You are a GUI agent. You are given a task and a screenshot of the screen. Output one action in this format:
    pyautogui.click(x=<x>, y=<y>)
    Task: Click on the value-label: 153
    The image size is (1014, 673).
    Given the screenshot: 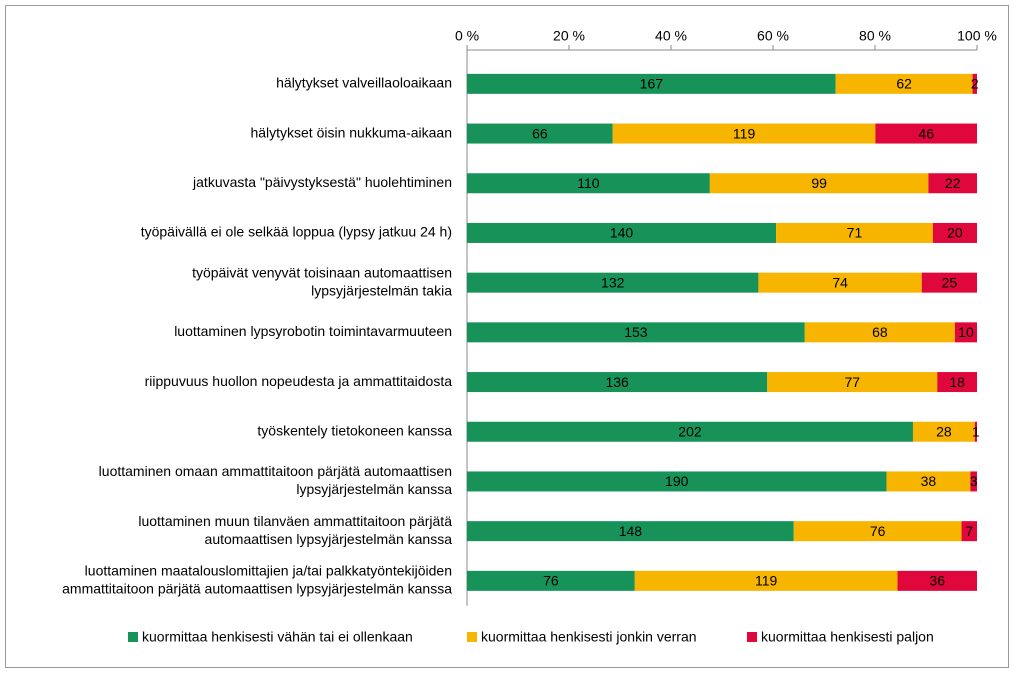 What is the action you would take?
    pyautogui.click(x=636, y=332)
    